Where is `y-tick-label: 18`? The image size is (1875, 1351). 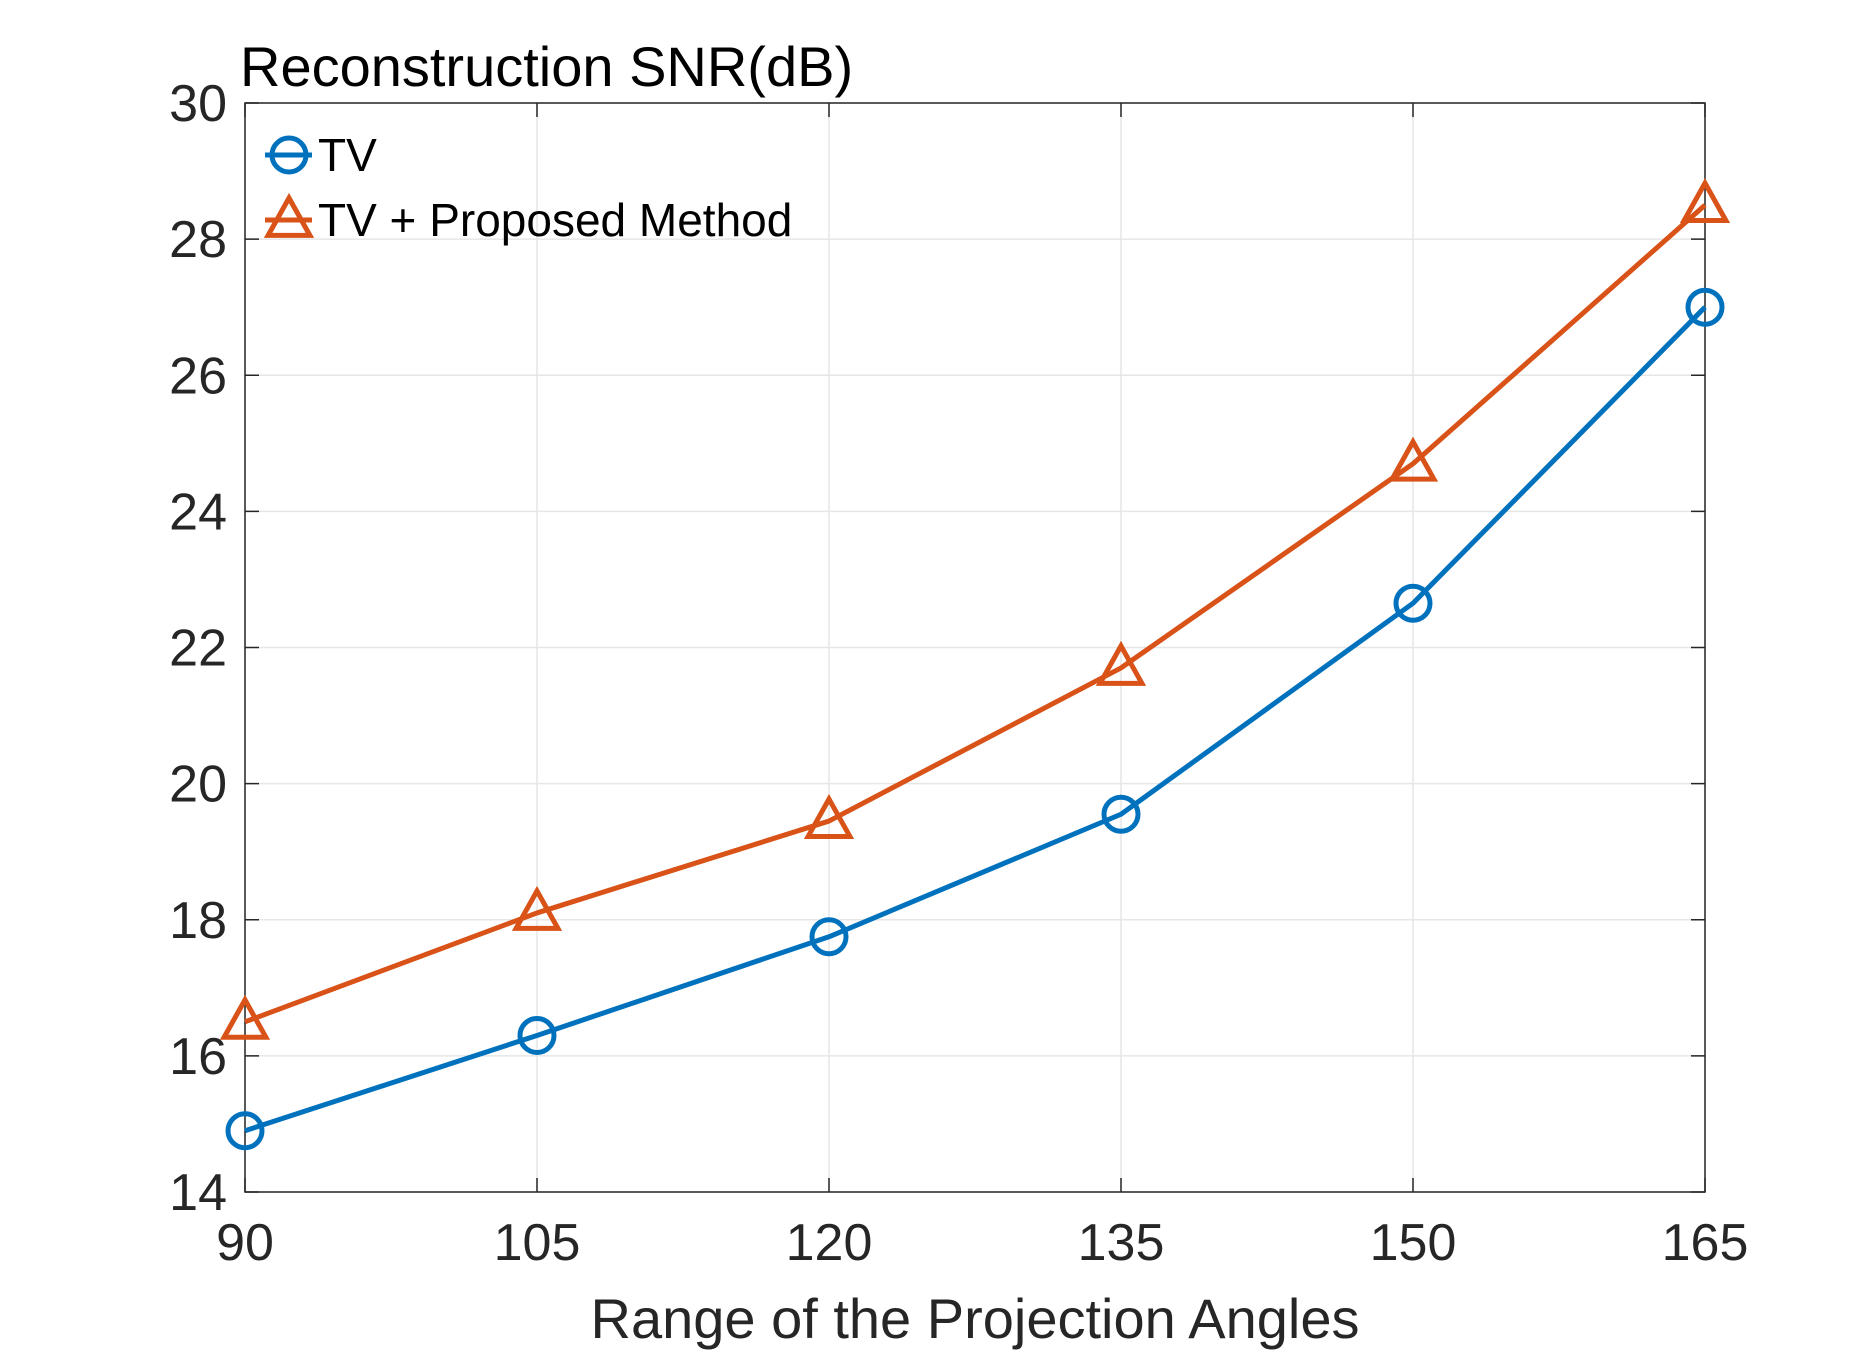
y-tick-label: 18 is located at coordinates (198, 921).